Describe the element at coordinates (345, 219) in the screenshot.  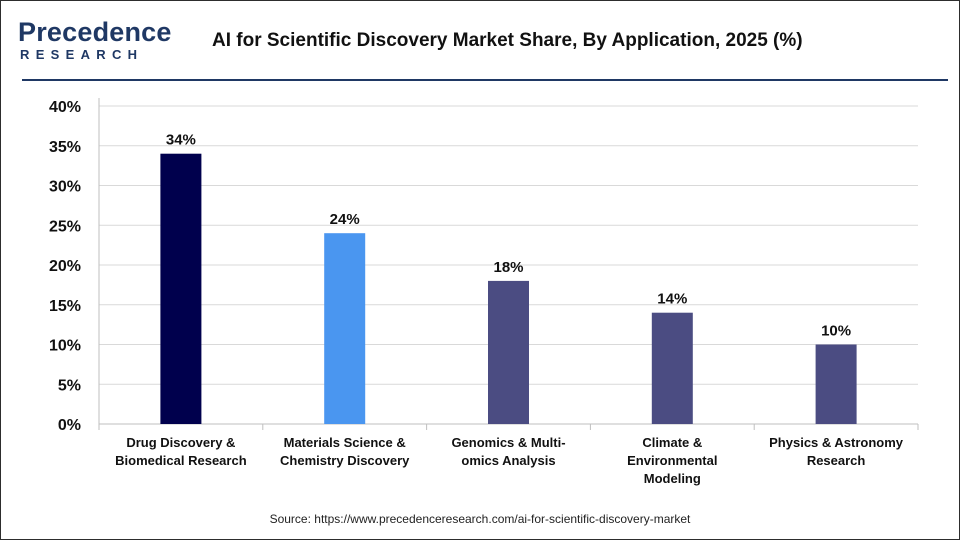
I see `data-label: 24%` at that location.